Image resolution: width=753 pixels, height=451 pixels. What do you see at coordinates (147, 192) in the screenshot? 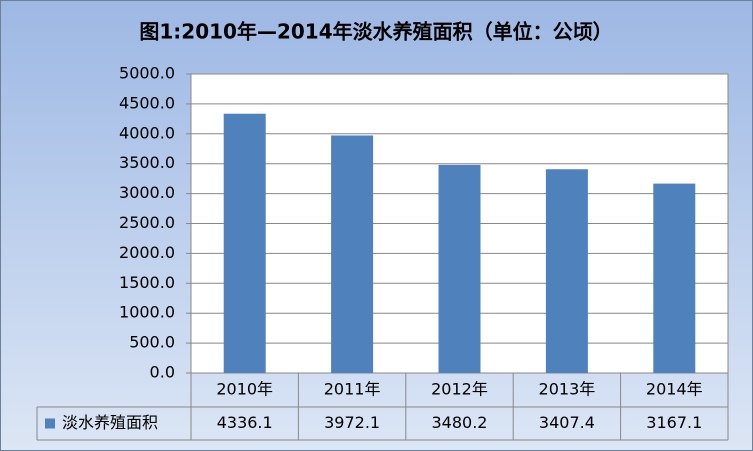
I see `y-tick-label: 3000.0` at bounding box center [147, 192].